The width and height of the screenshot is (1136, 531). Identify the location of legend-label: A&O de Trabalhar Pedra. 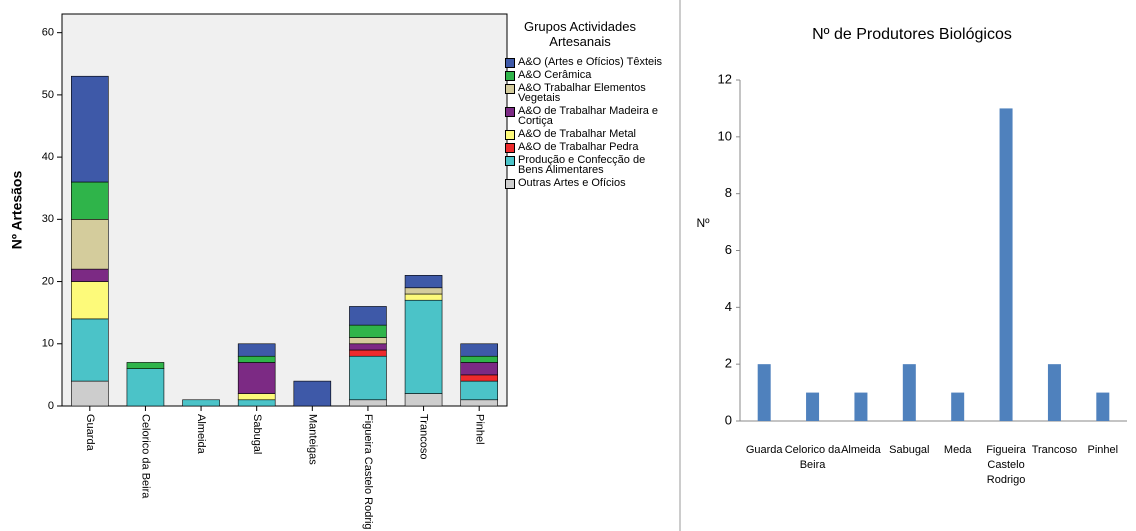
(578, 147).